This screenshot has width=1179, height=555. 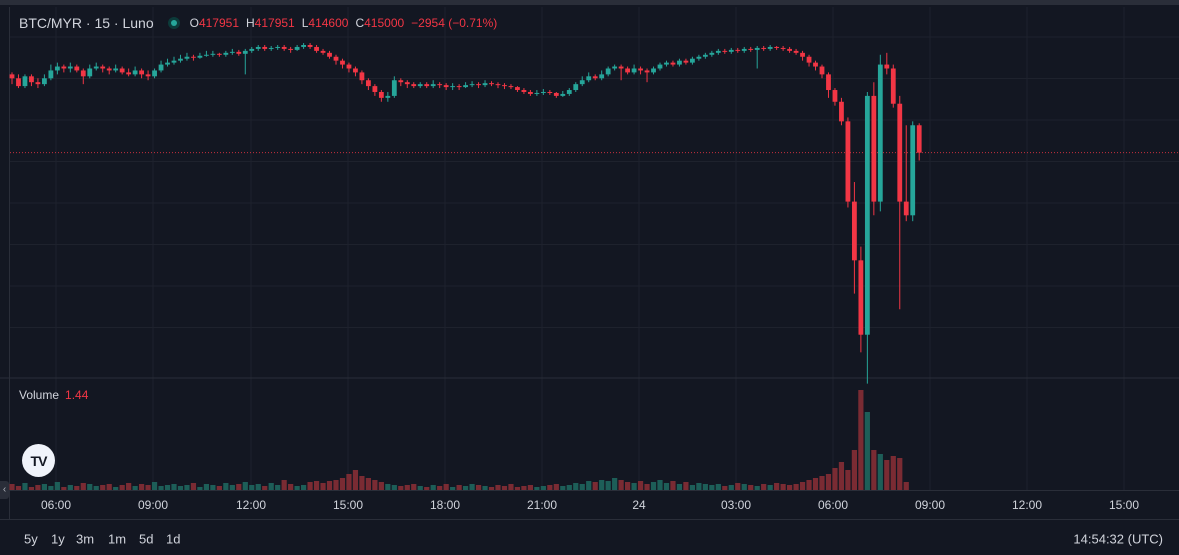 I want to click on symbol-title: BTC/MYR · 15 · Luno, so click(x=86, y=23).